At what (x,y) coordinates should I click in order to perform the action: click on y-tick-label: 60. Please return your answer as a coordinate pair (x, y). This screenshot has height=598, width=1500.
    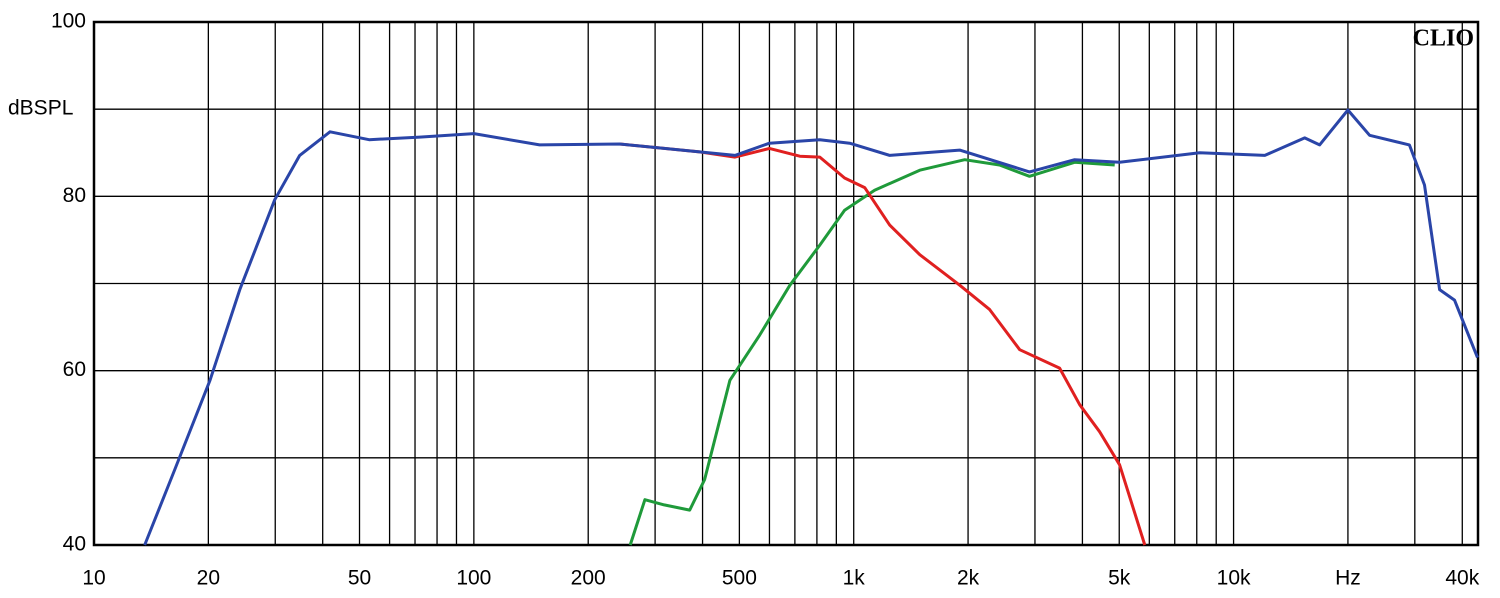
    Looking at the image, I should click on (74, 369).